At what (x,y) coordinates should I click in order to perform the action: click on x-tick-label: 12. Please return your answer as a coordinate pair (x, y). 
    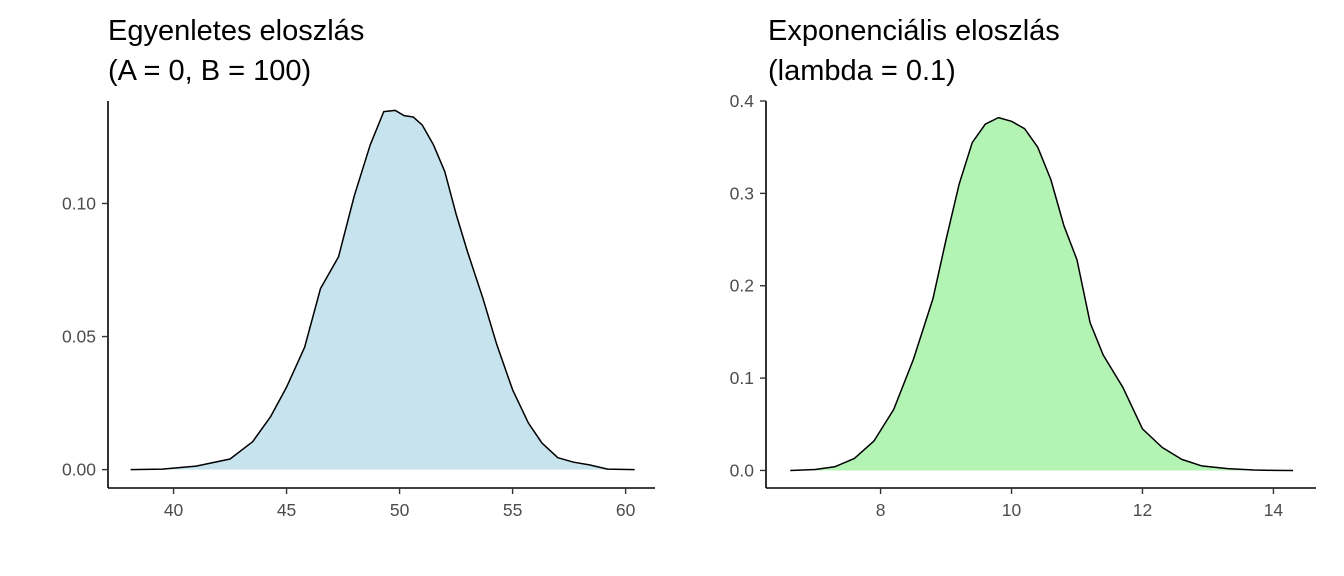
    Looking at the image, I should click on (1142, 510).